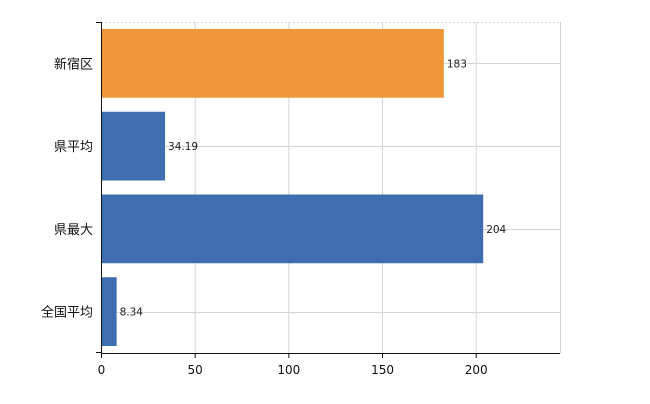 The image size is (650, 404). I want to click on data-label: 183, so click(457, 64).